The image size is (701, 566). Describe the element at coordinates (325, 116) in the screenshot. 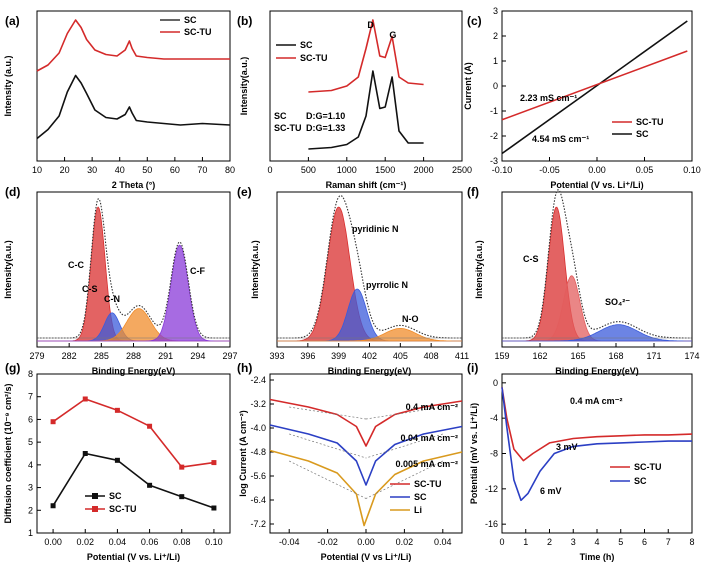

I see `ratio-value: D:G=1.10` at that location.